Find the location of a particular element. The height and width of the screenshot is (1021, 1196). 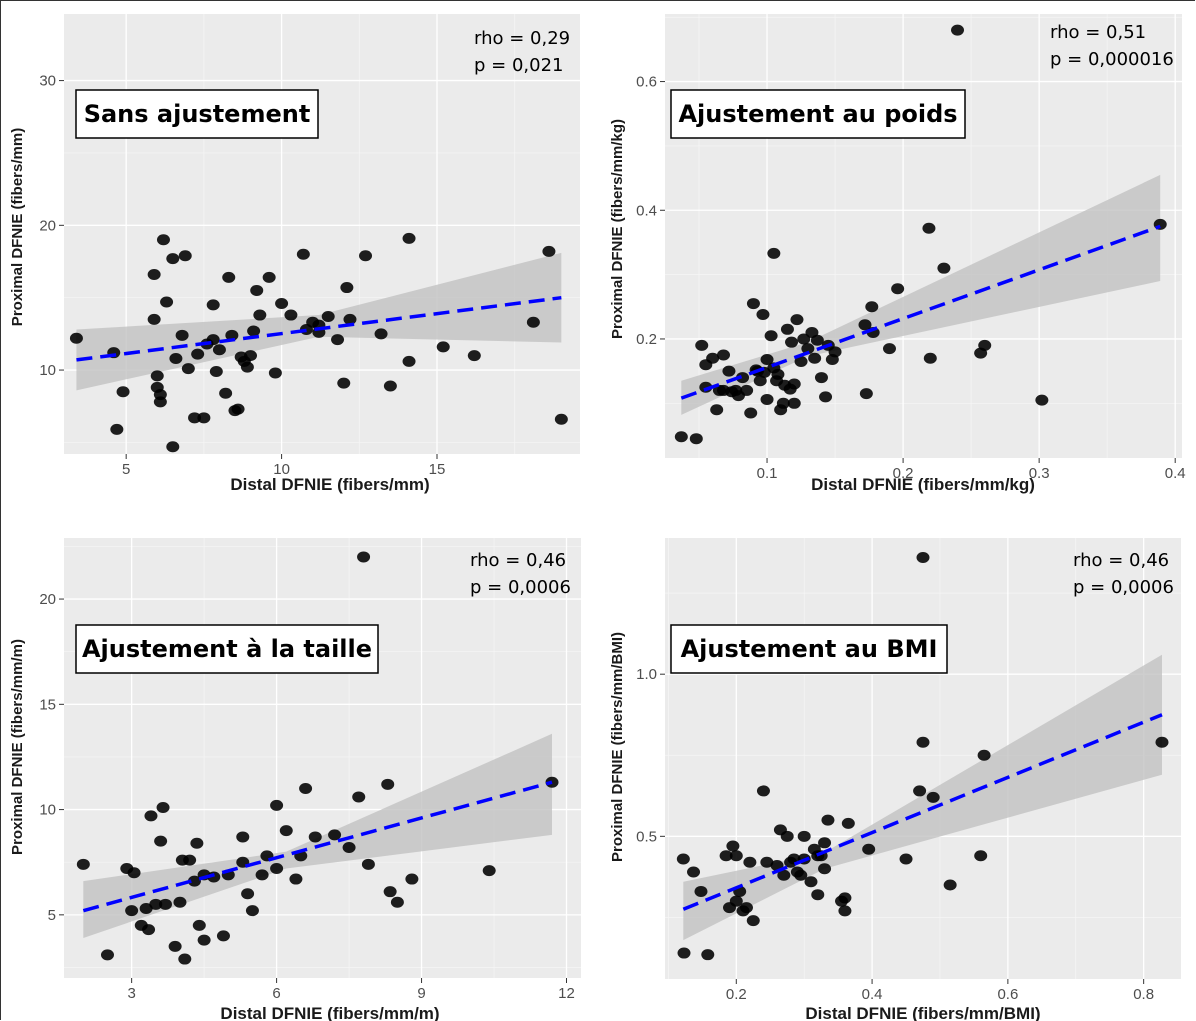

regression-line is located at coordinates (317, 846).